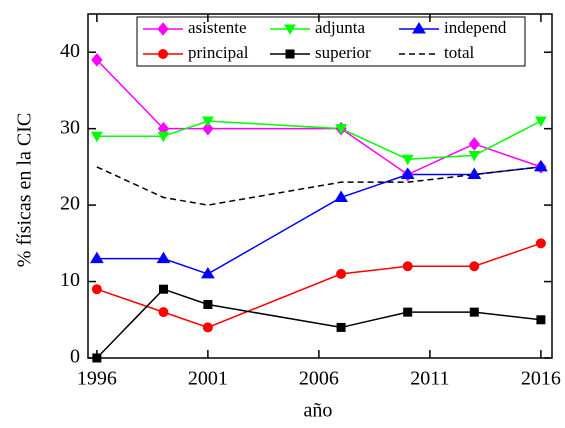 Image resolution: width=565 pixels, height=428 pixels. What do you see at coordinates (541, 379) in the screenshot?
I see `x-tick-label: 2016` at bounding box center [541, 379].